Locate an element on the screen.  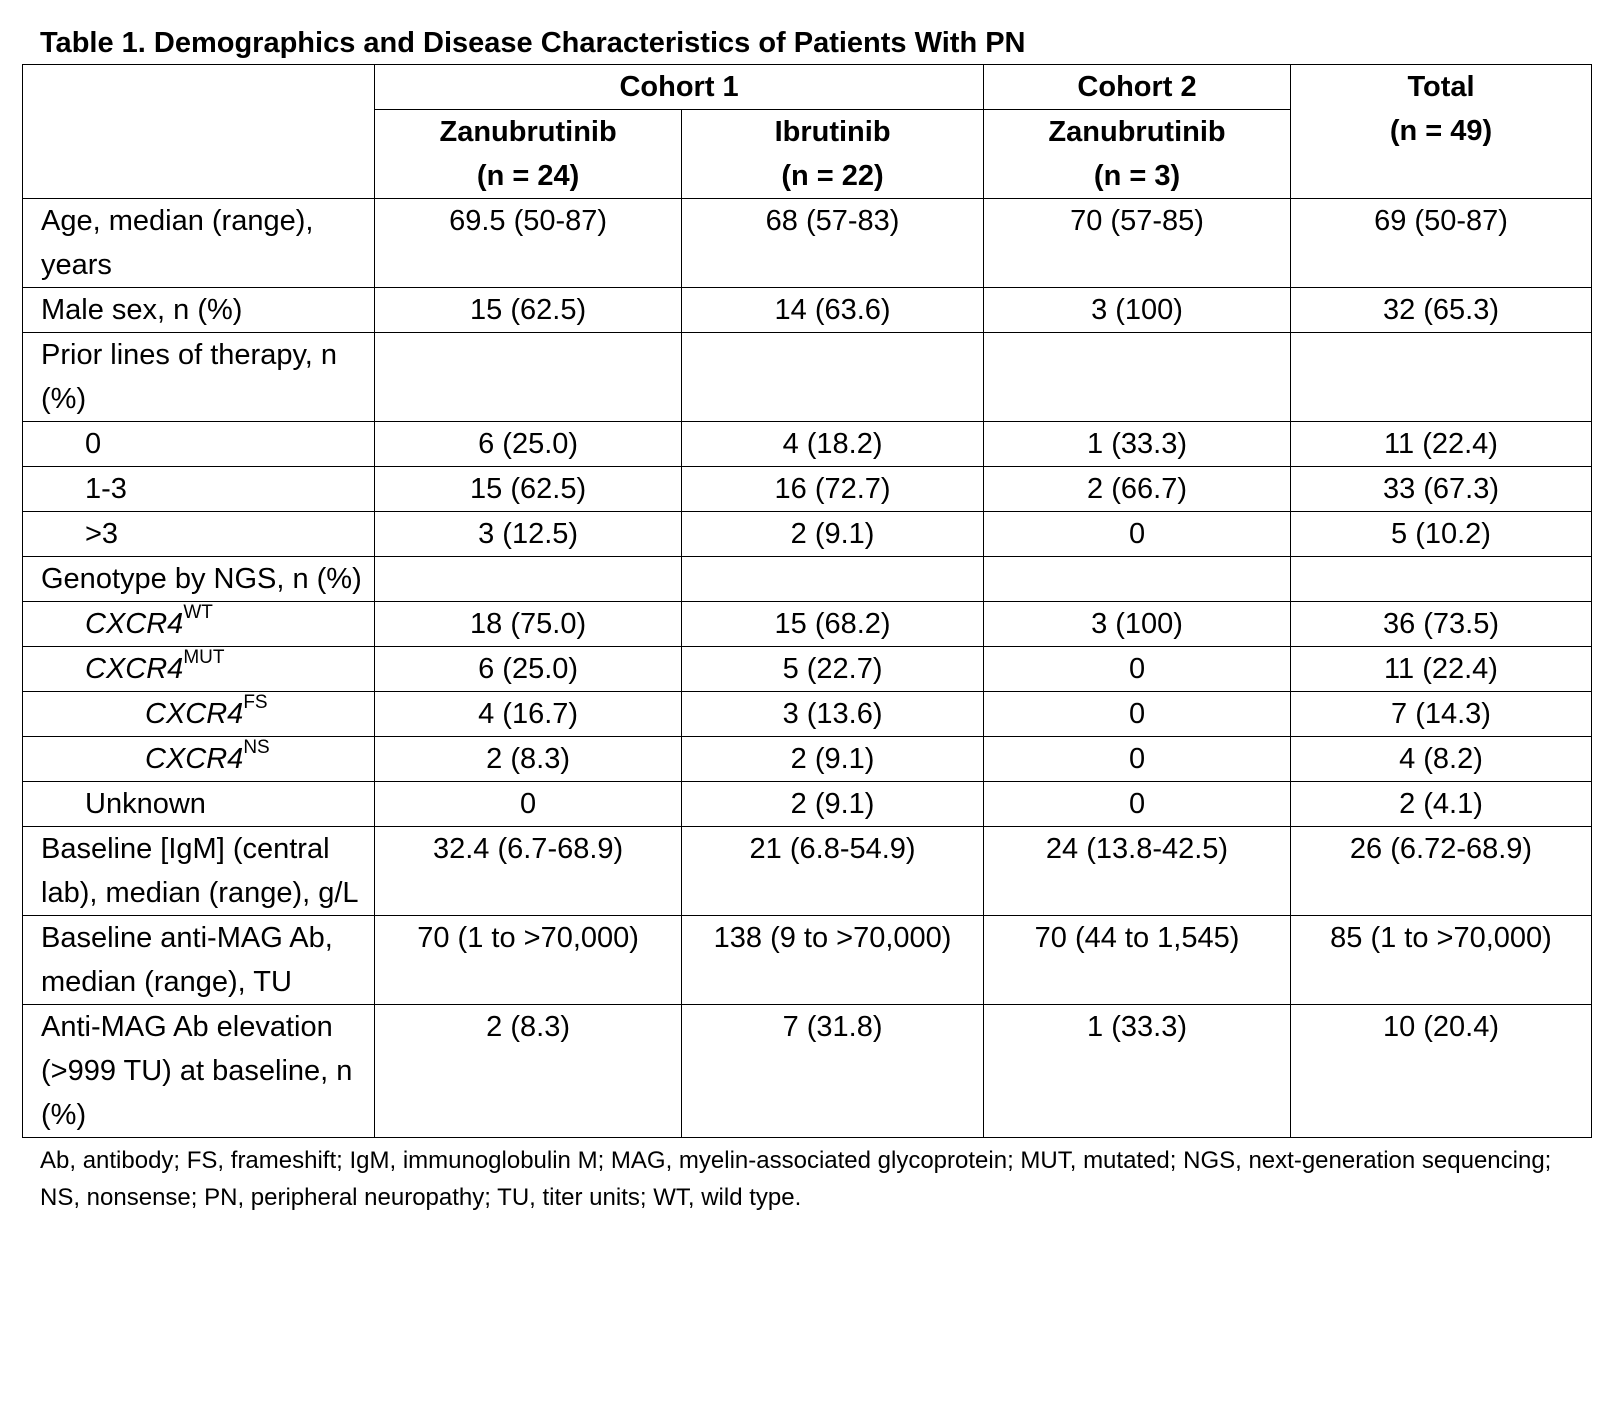
table-row: CXCR4NS 2 (8.3) 2 (9.1) 0 4 (8.2) is located at coordinates (806, 759).